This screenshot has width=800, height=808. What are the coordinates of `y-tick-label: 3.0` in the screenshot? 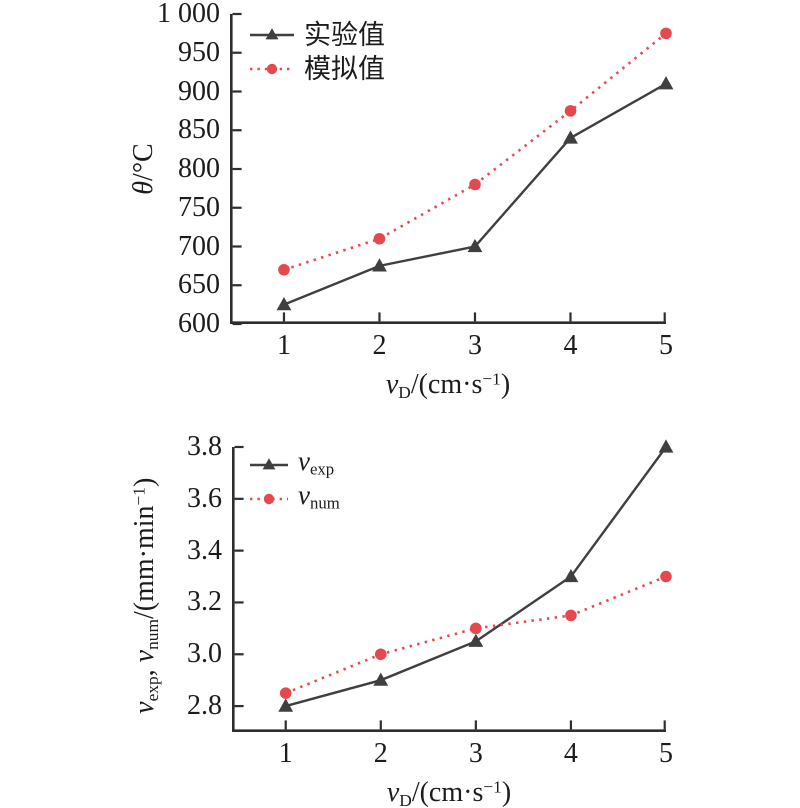 It's located at (204, 654).